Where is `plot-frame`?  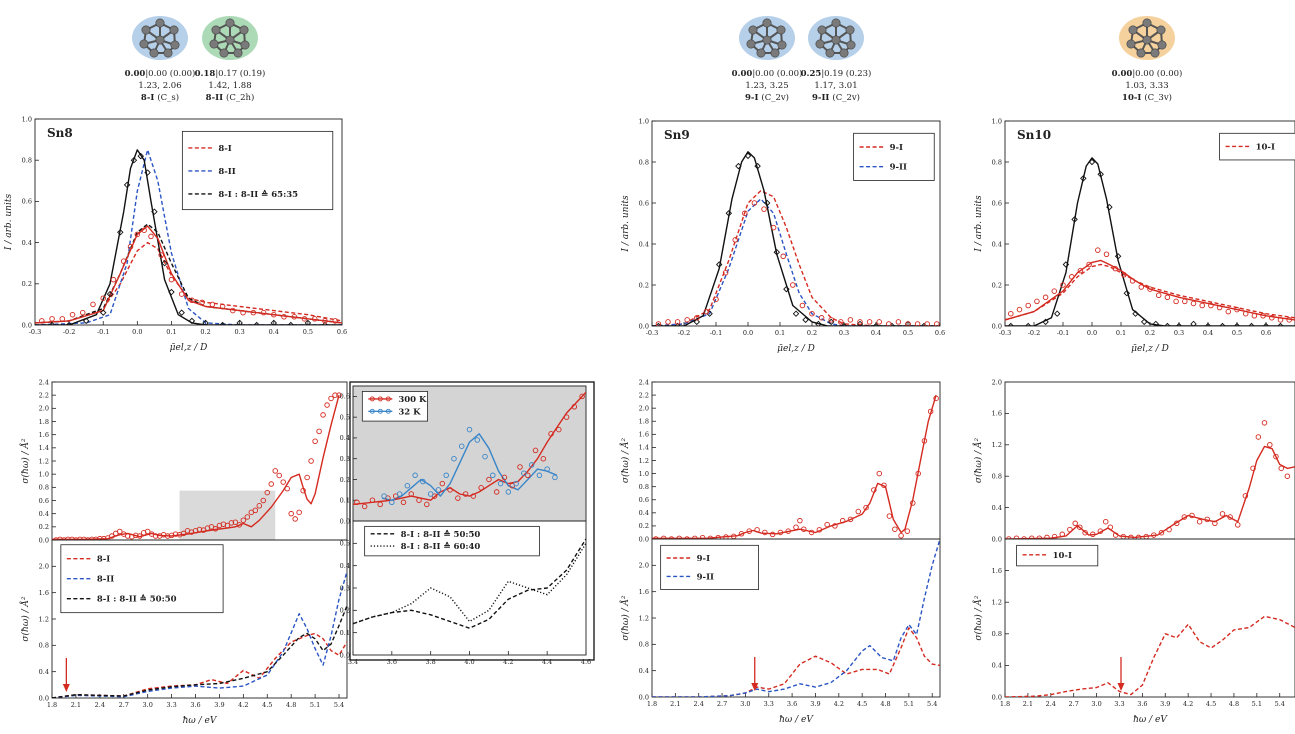
plot-frame is located at coordinates (796, 223).